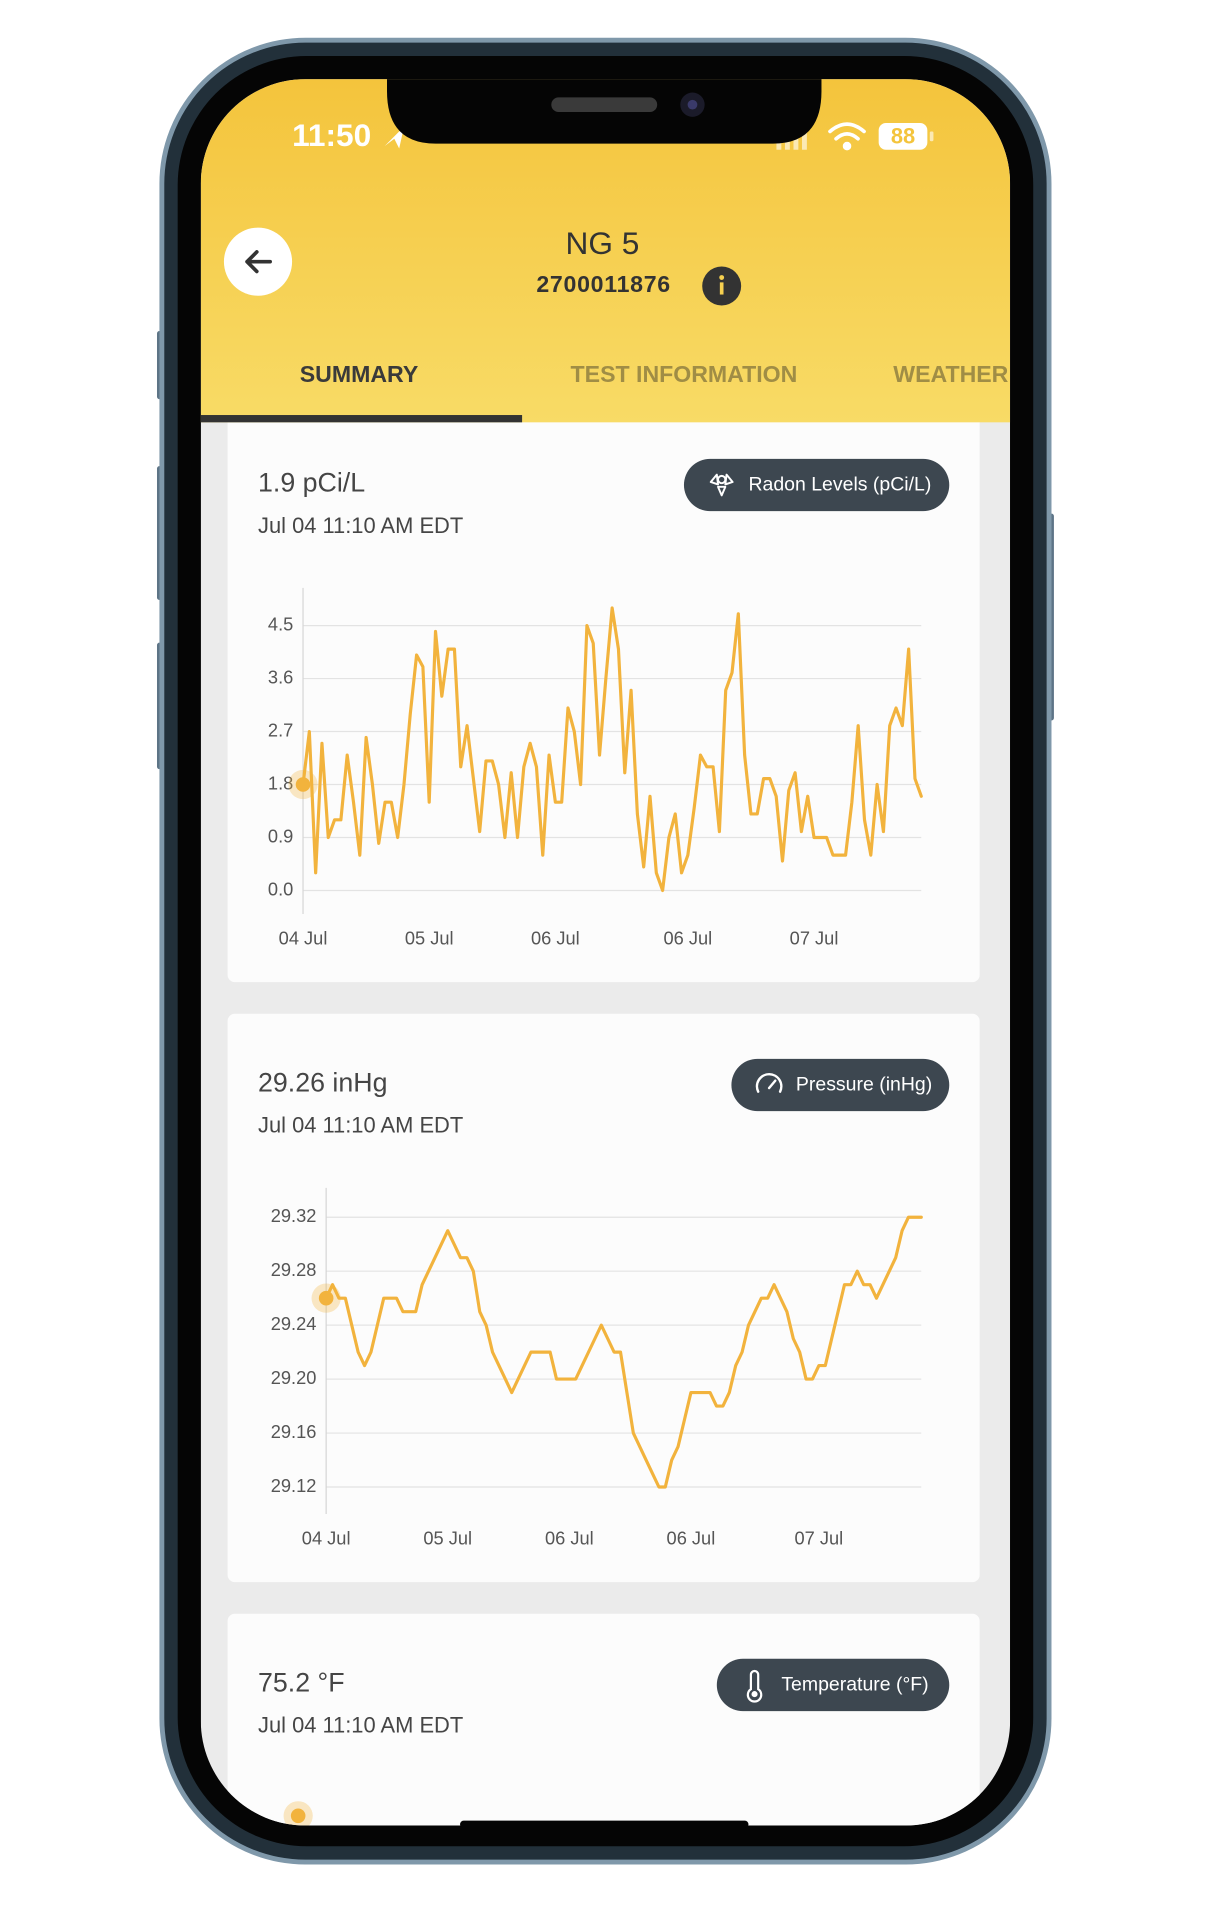  Describe the element at coordinates (603, 243) in the screenshot. I see `device-name: NG 5` at that location.